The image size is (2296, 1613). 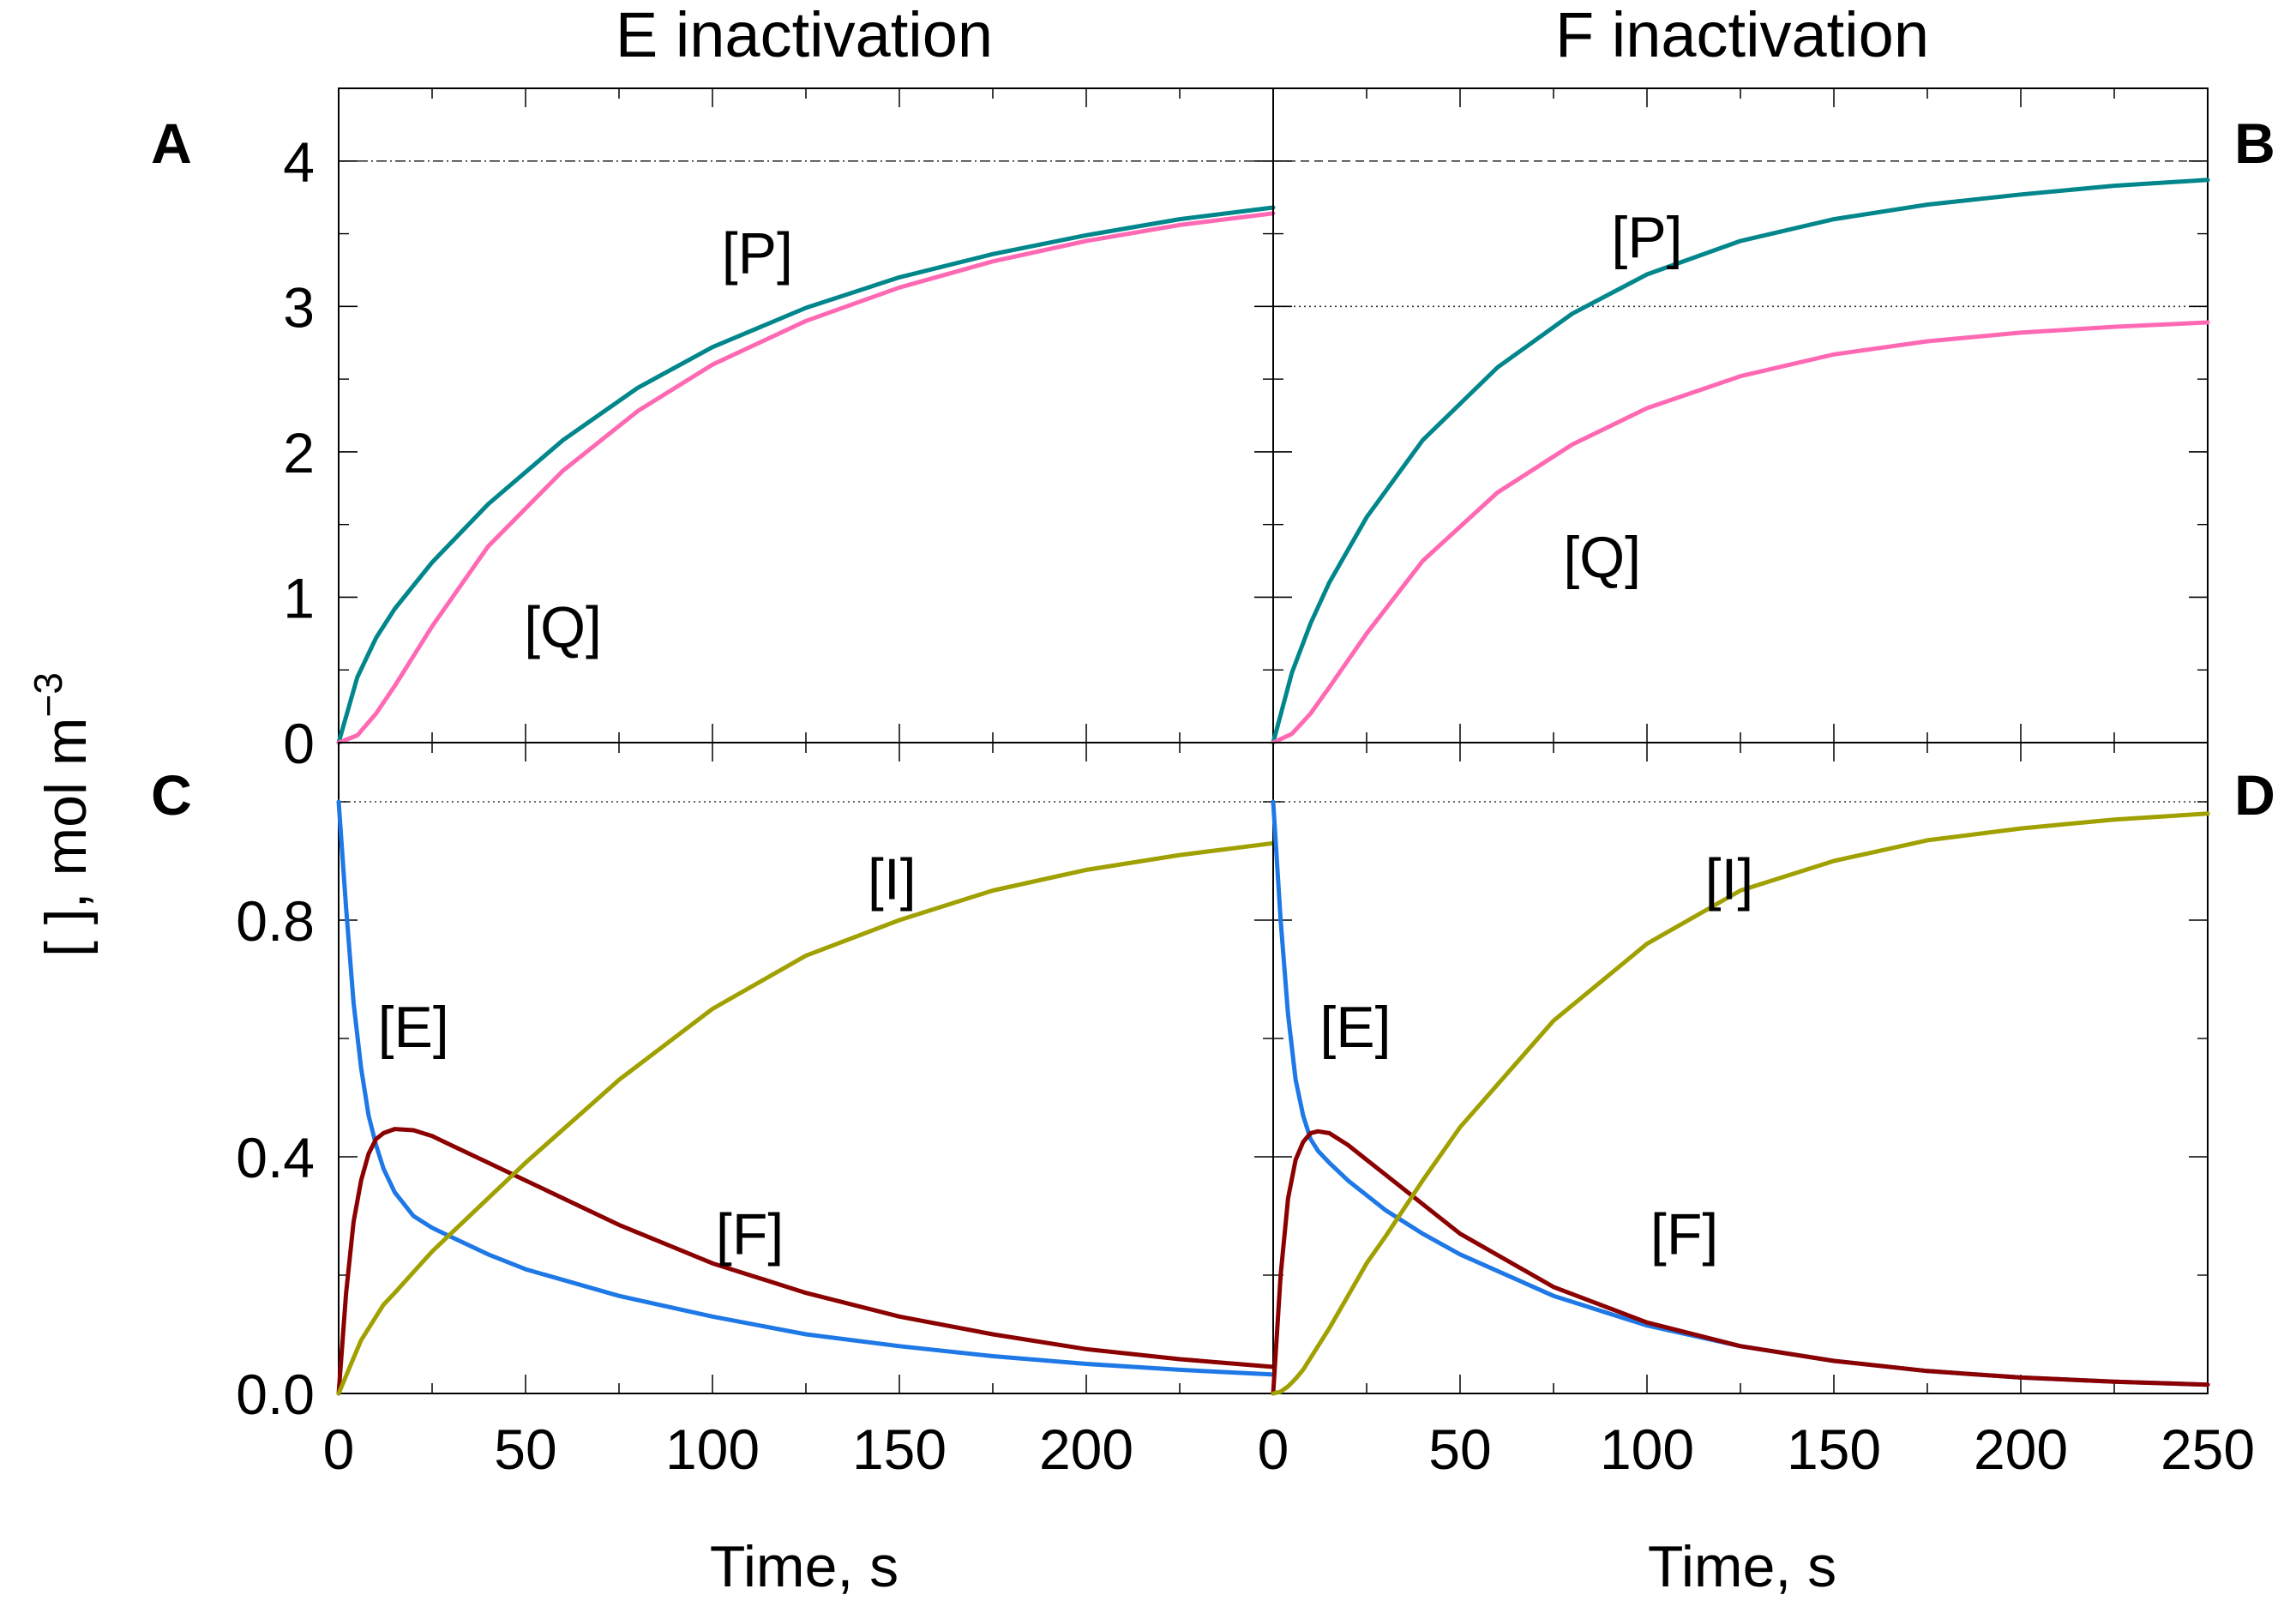 I want to click on col-title-right: F inactivation, so click(x=1742, y=35).